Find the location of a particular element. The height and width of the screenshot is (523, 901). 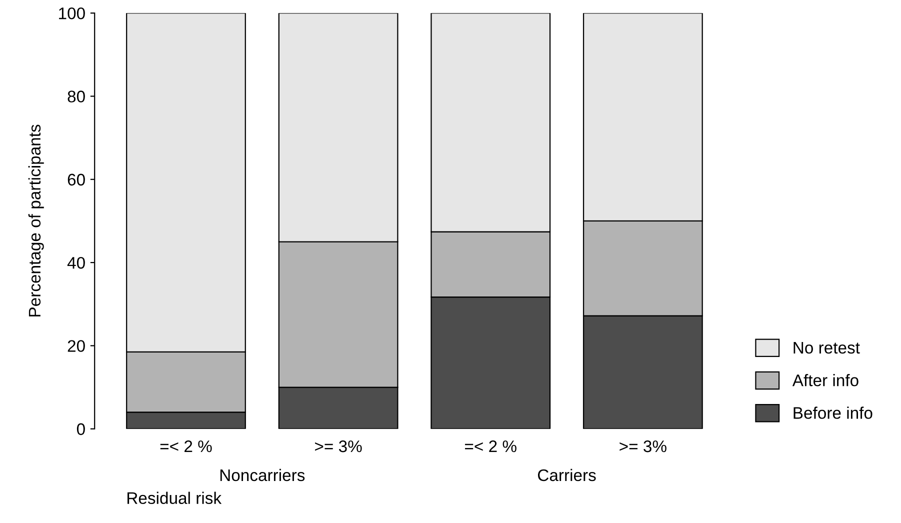

y-tick-label: 40 is located at coordinates (76, 262).